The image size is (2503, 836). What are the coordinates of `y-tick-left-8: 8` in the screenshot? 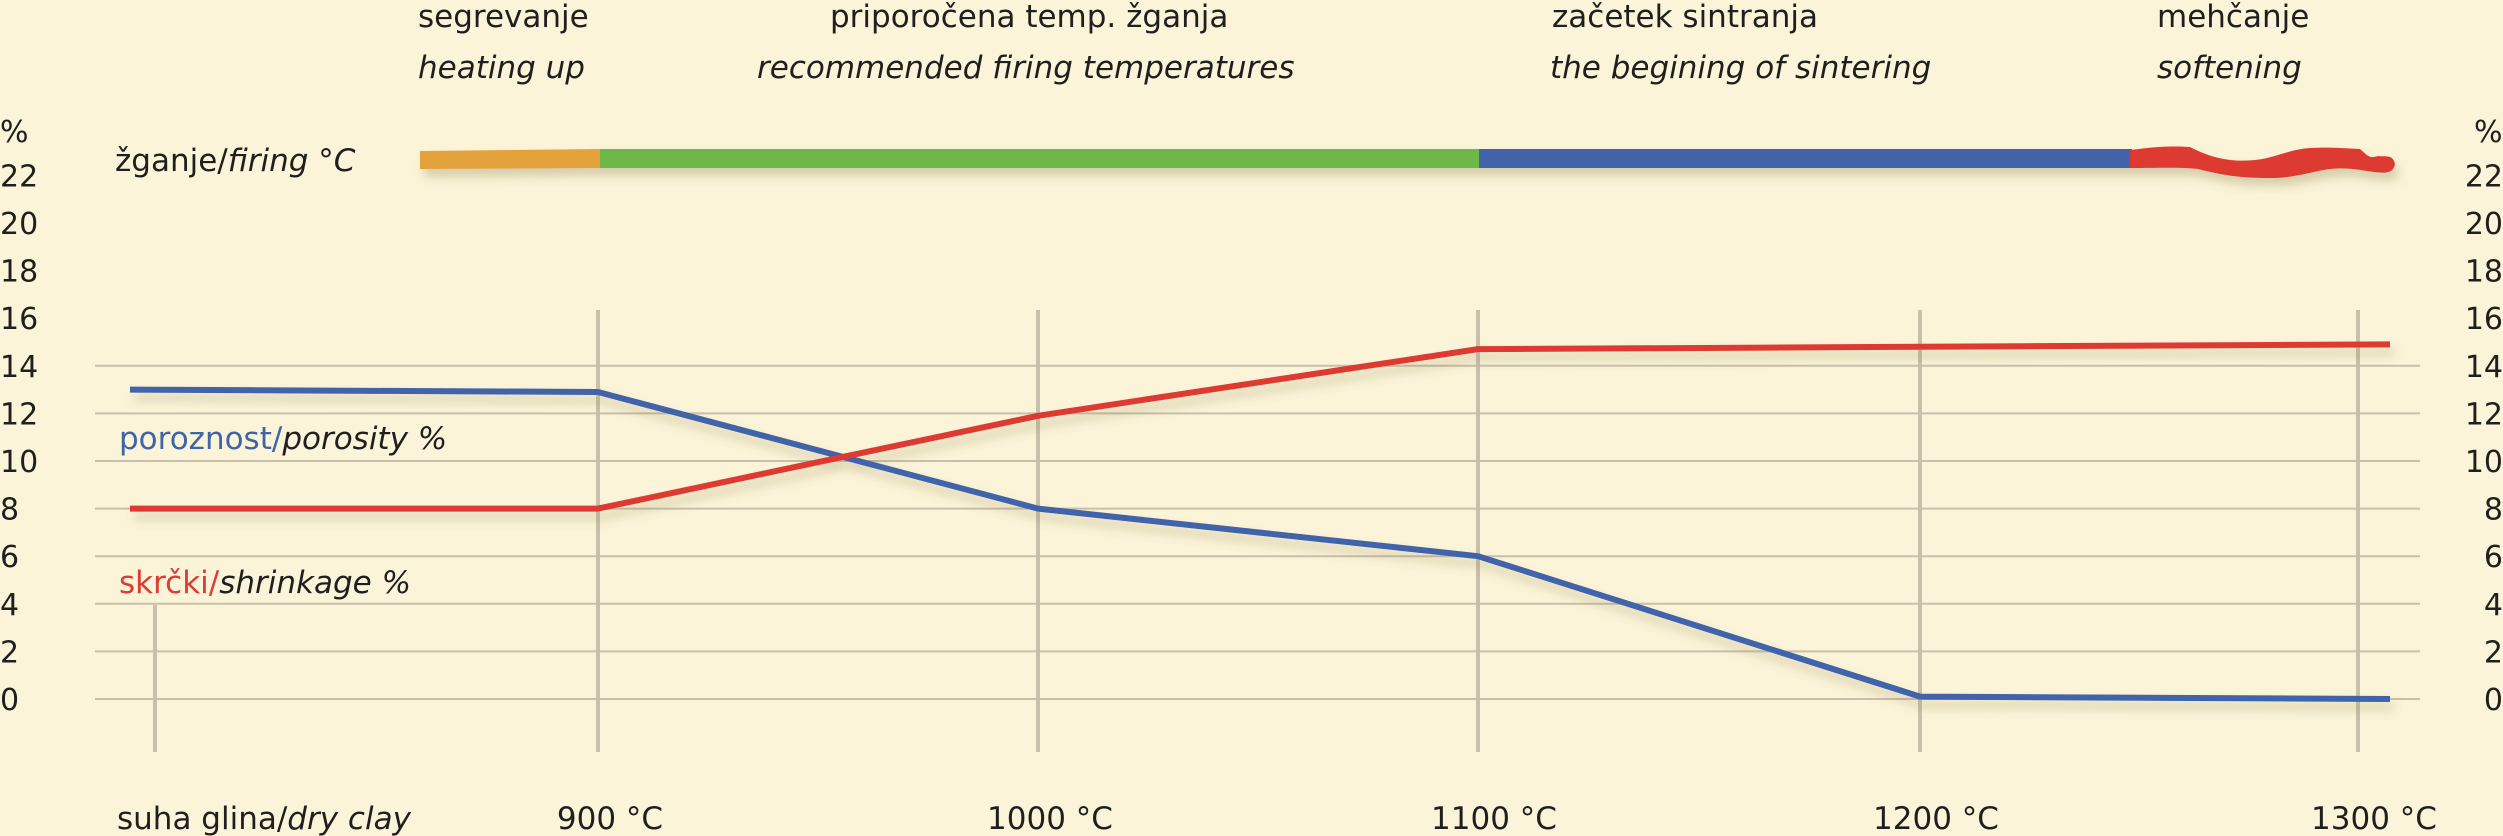 It's located at (9, 510).